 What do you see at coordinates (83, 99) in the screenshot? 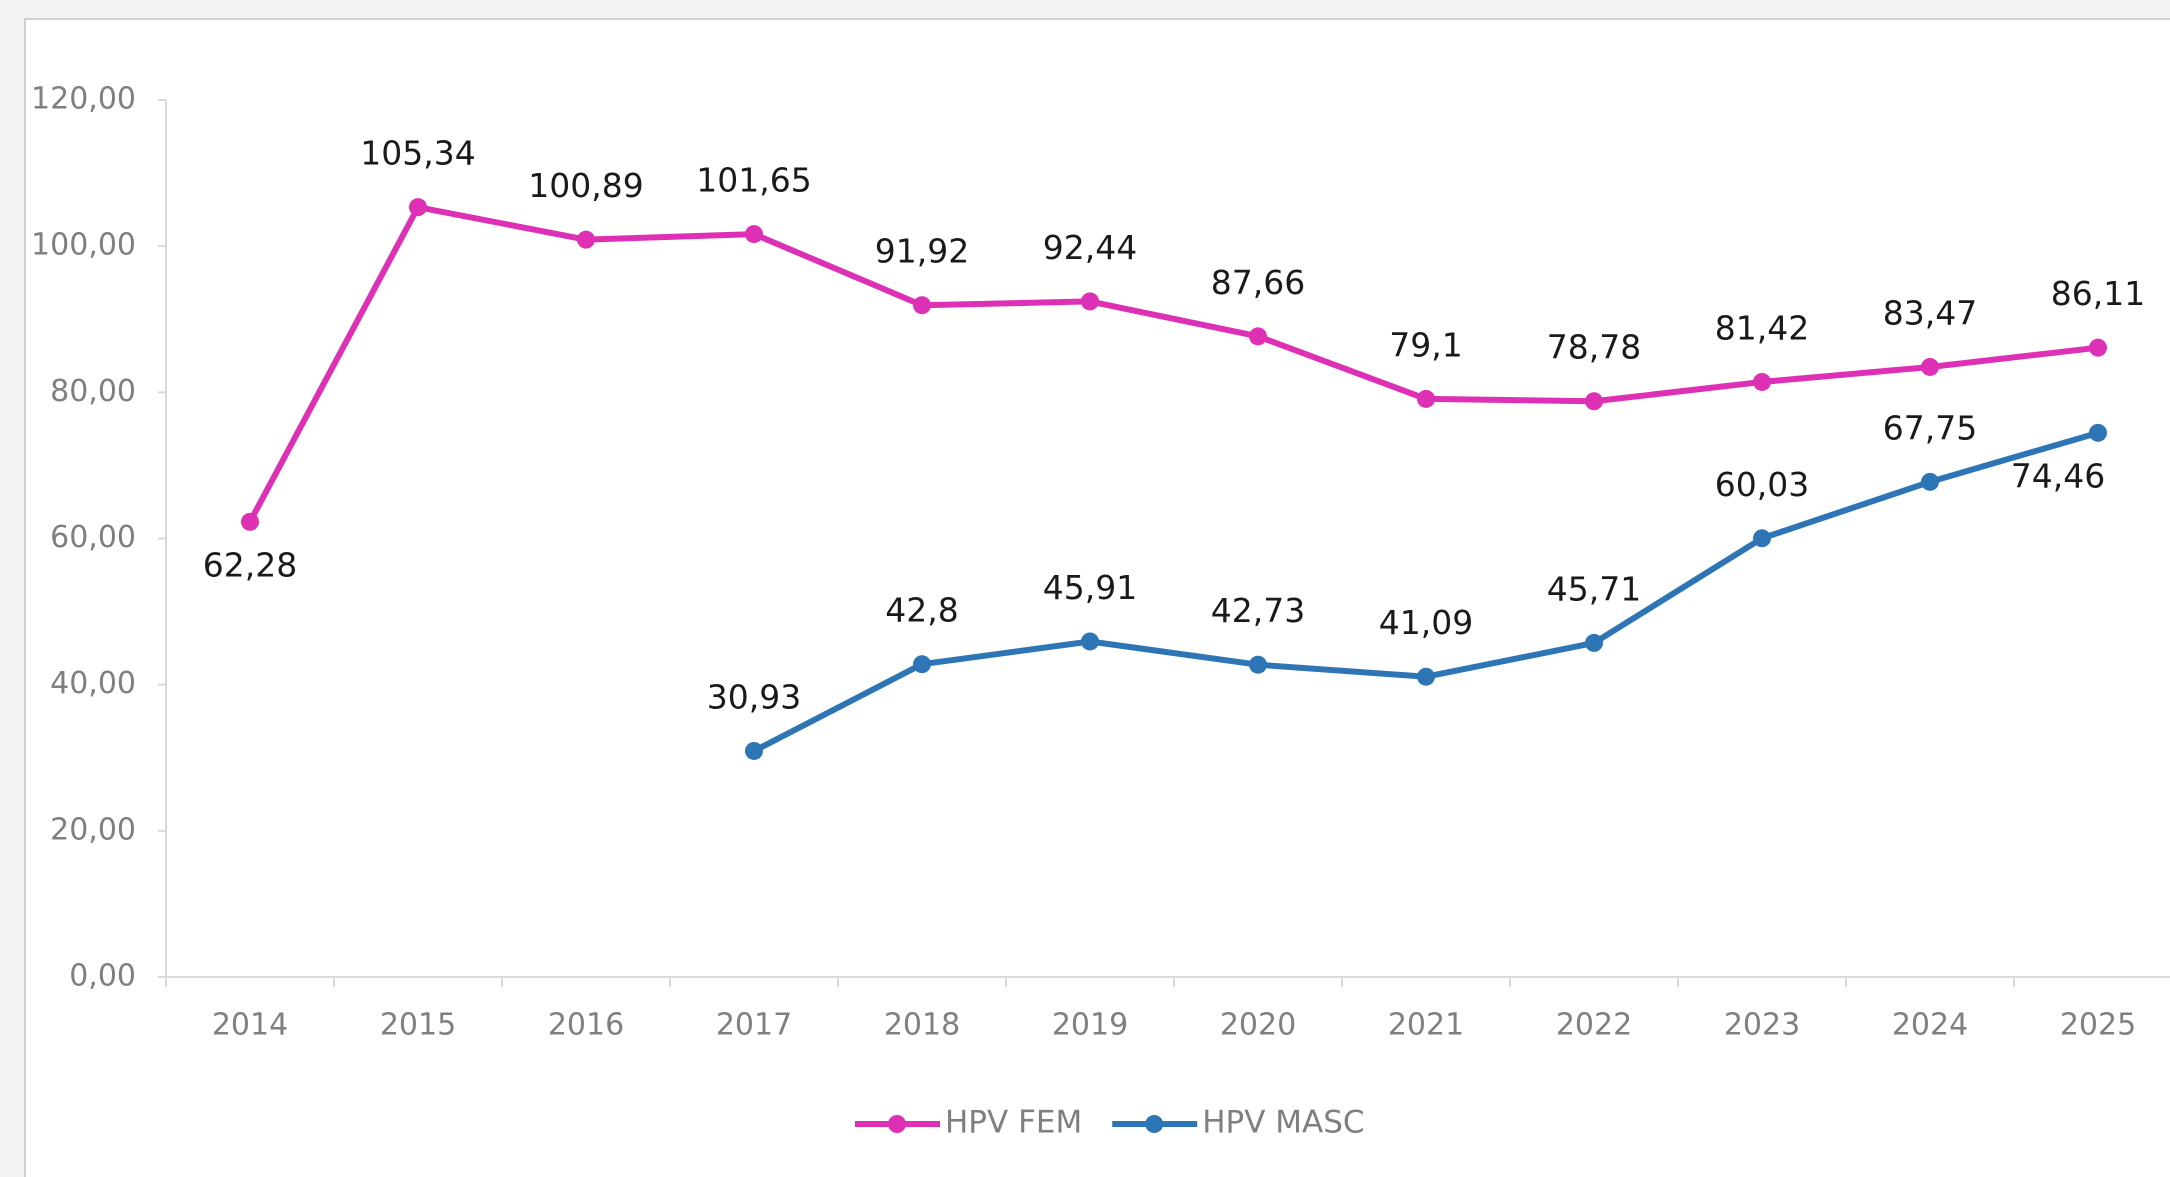
I see `y-tick-label: 120,00` at bounding box center [83, 99].